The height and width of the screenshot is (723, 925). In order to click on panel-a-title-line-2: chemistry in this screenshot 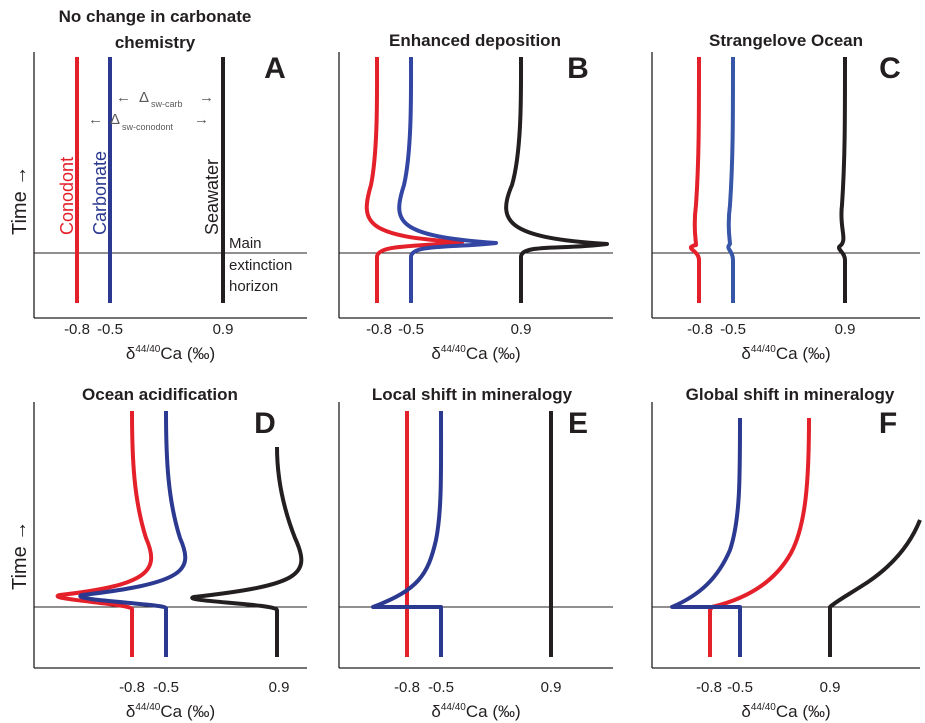, I will do `click(155, 42)`.